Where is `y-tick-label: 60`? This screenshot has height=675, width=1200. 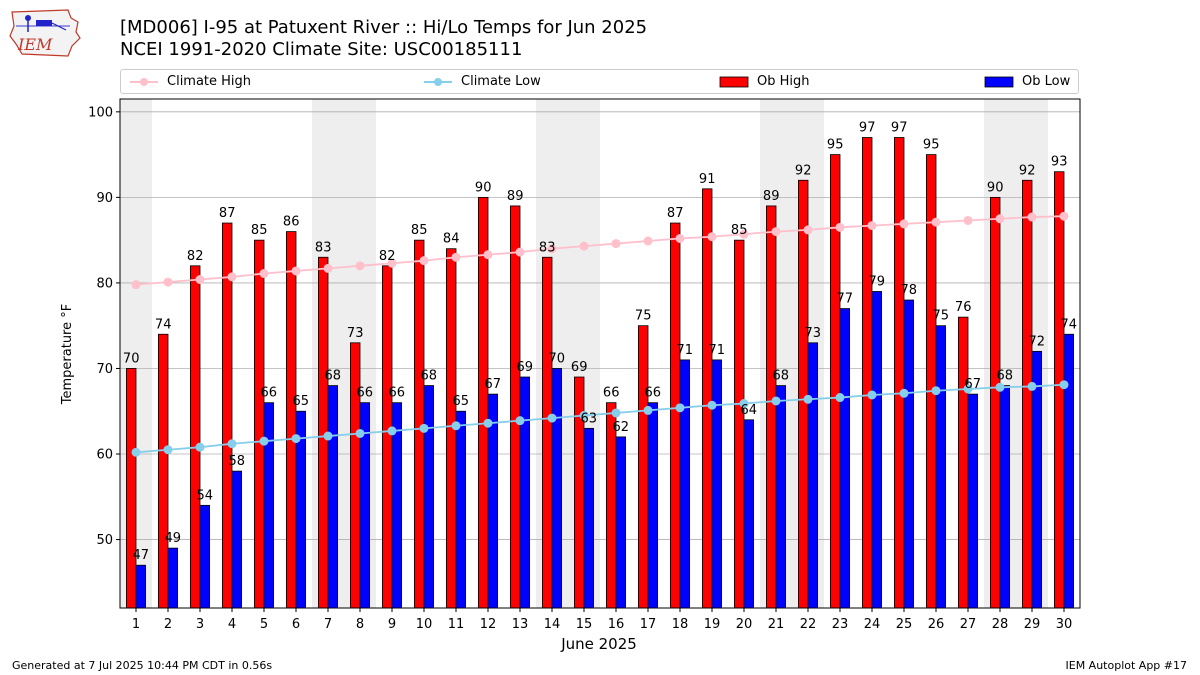 y-tick-label: 60 is located at coordinates (104, 455).